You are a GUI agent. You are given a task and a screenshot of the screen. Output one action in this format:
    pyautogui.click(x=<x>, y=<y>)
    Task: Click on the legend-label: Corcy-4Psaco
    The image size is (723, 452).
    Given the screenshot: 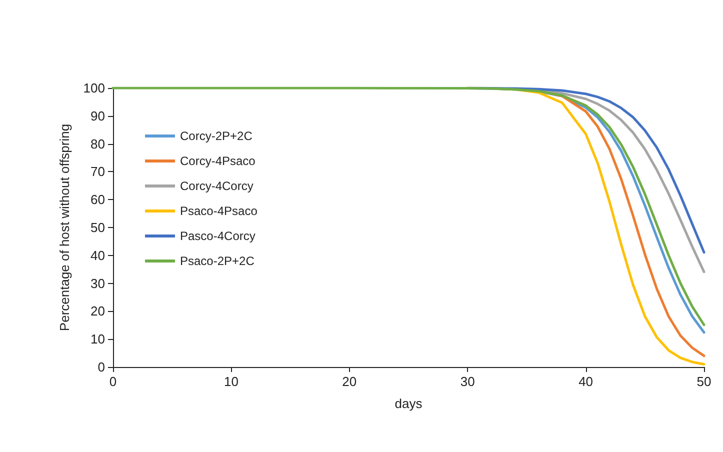 What is the action you would take?
    pyautogui.click(x=218, y=161)
    